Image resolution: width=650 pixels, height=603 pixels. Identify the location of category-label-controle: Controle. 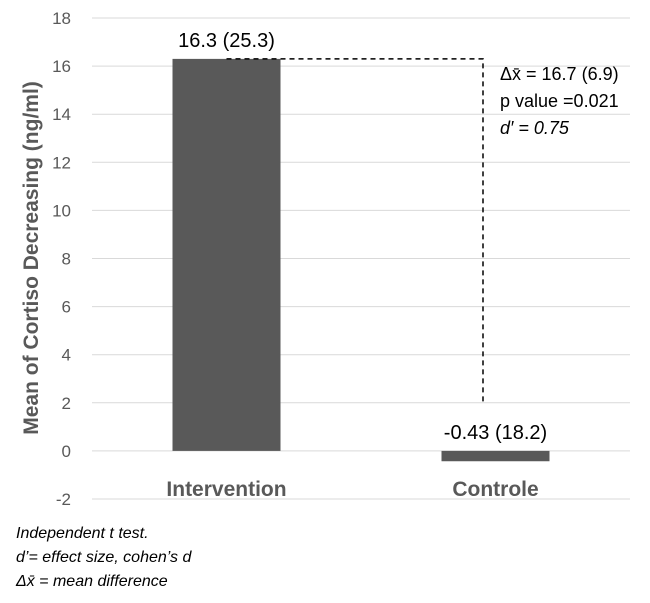
(495, 489).